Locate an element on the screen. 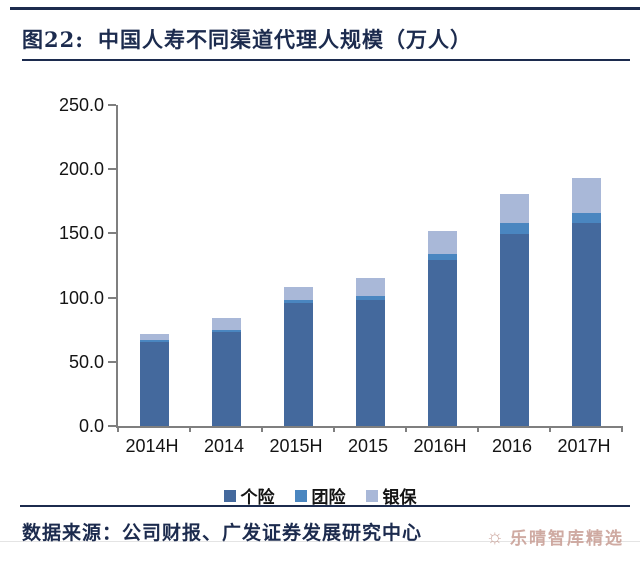 The image size is (640, 563). chart-legend: 个险 团险 银保 is located at coordinates (320, 495).